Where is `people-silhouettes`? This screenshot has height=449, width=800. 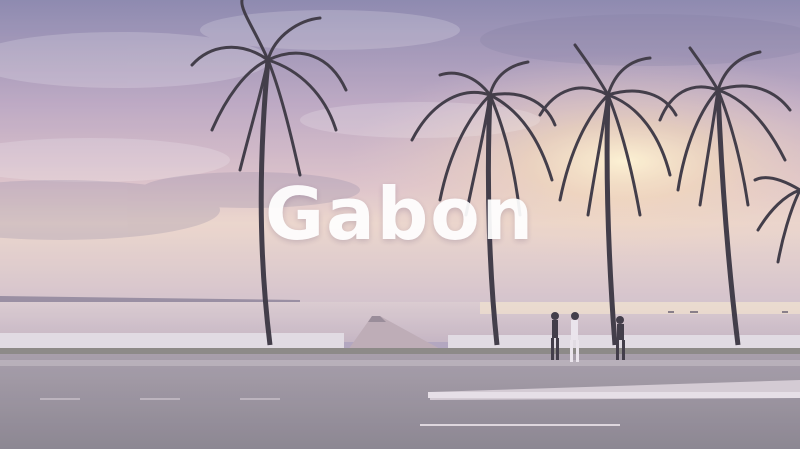
people-silhouettes is located at coordinates (588, 337).